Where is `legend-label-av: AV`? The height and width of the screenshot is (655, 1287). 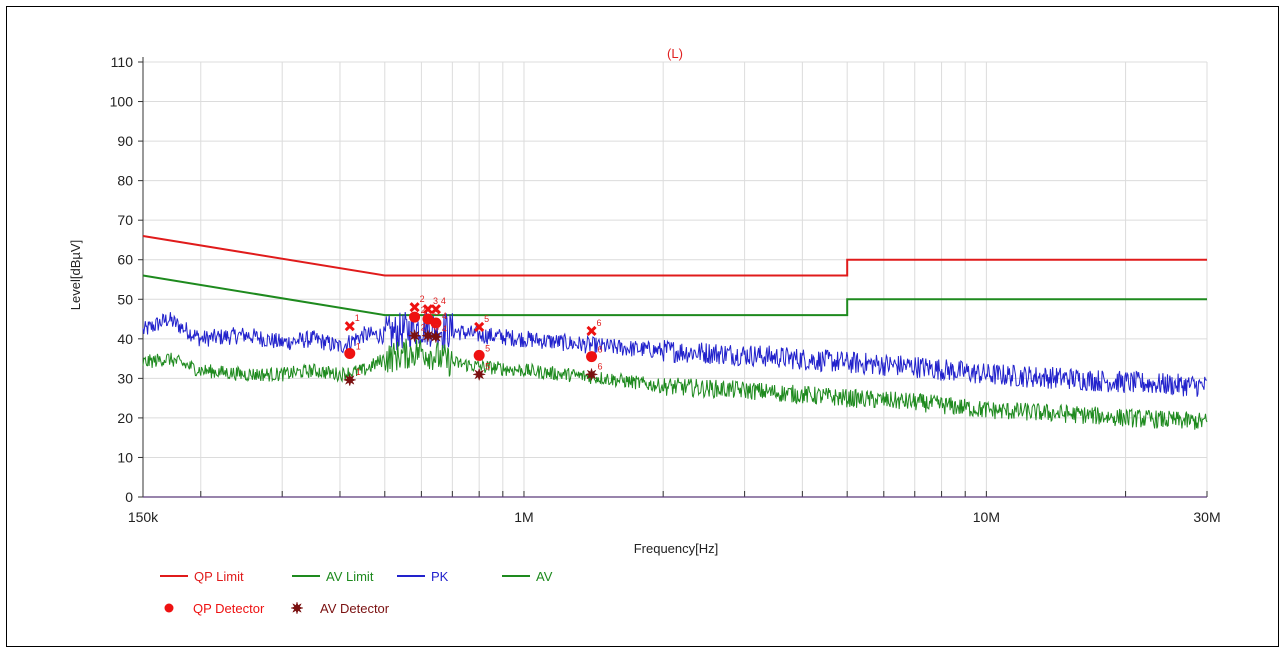
legend-label-av: AV is located at coordinates (544, 576).